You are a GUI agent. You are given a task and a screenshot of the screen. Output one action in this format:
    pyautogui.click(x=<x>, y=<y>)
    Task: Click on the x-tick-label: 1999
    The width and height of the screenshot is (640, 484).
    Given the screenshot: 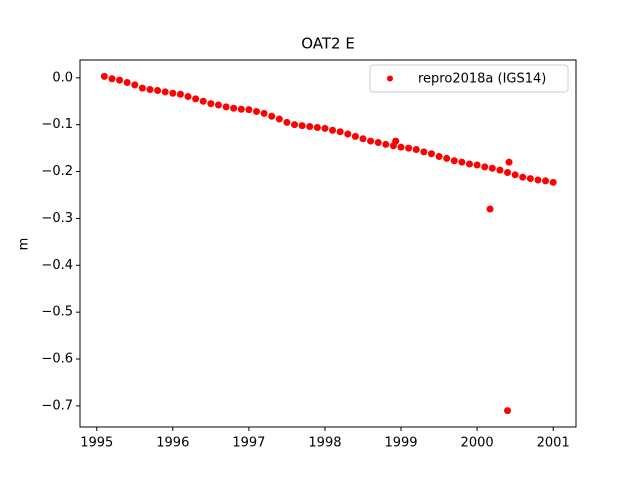 What is the action you would take?
    pyautogui.click(x=400, y=443)
    